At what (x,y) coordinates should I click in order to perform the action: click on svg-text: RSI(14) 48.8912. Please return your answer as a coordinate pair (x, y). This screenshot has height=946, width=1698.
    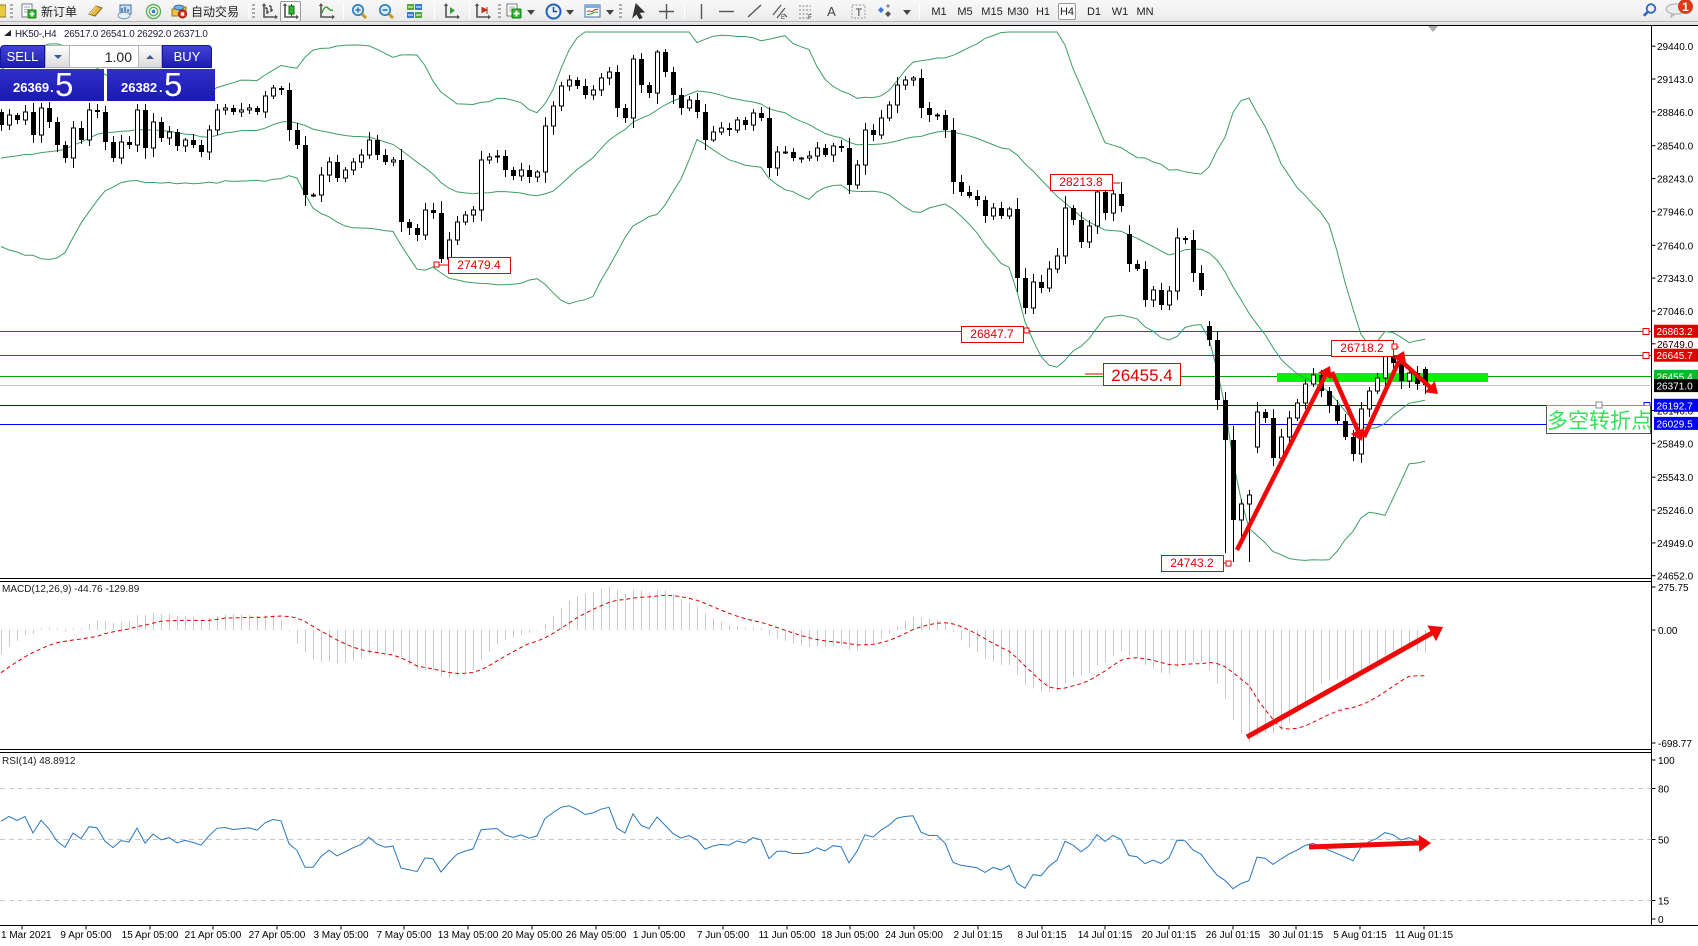
    Looking at the image, I should click on (39, 761).